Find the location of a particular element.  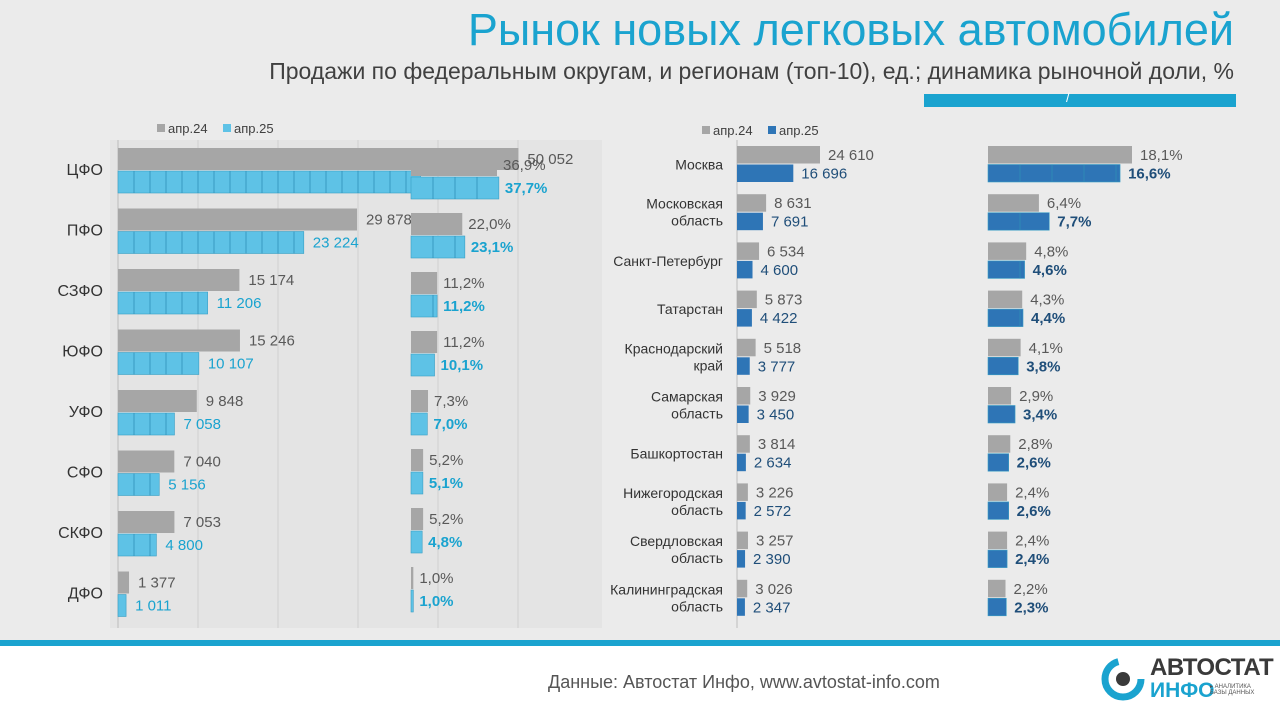

logo-mark-icon is located at coordinates (1123, 679).